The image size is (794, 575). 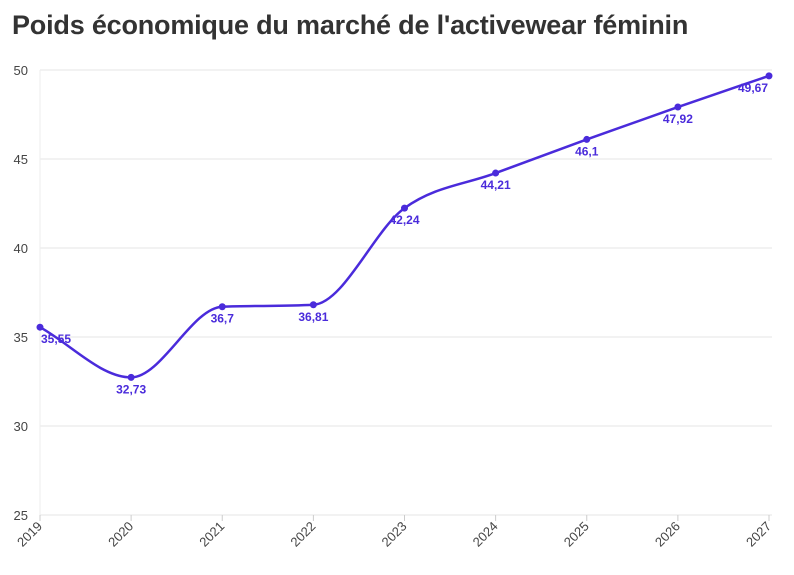 I want to click on data-label: 44,21, so click(x=496, y=185).